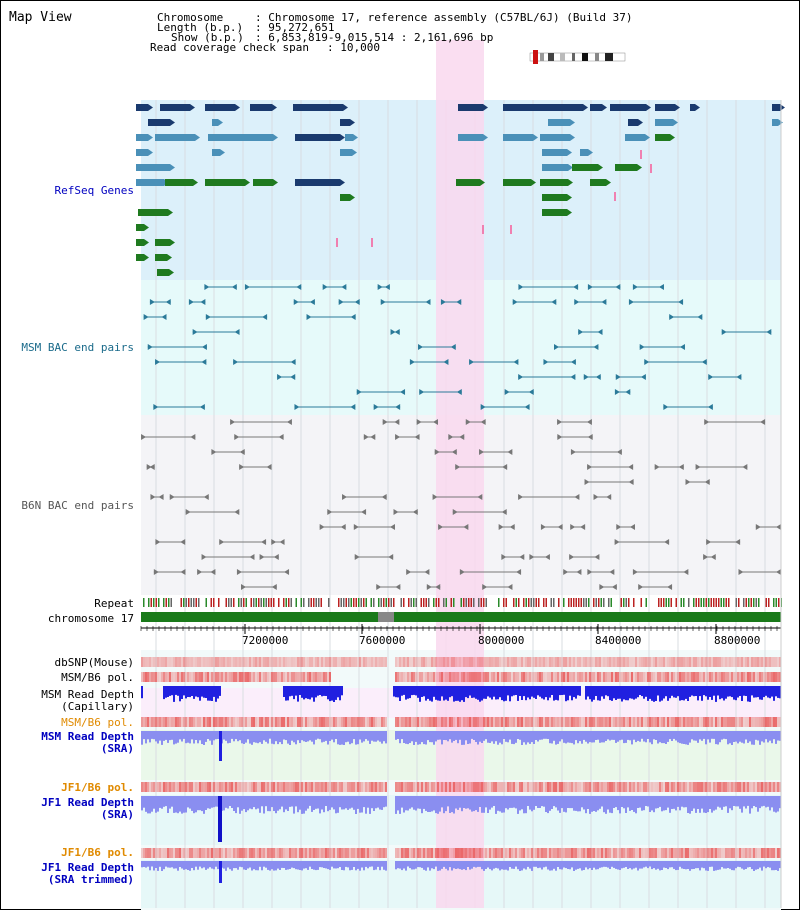  I want to click on track-label-refseq: RefSeq Genes, so click(94, 190).